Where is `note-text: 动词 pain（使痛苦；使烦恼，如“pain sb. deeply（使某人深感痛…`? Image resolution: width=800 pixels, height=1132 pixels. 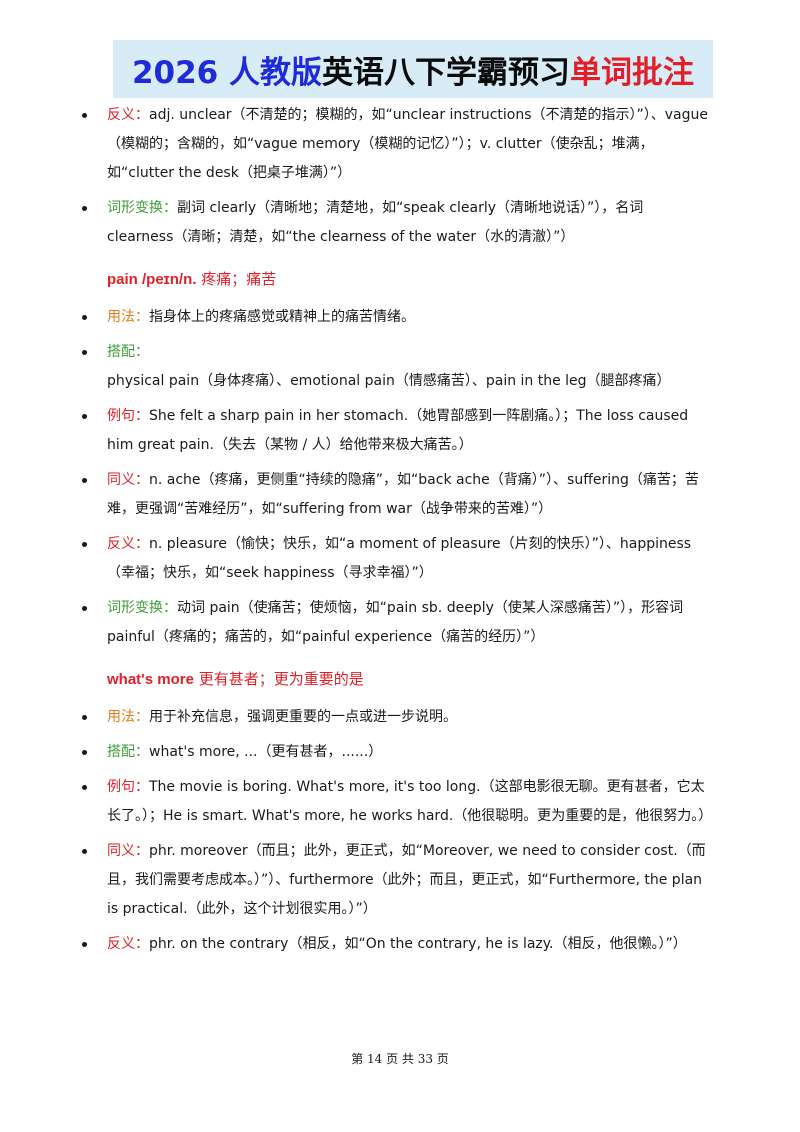
note-text: 动词 pain（使痛苦；使烦恼，如“pain sb. deeply（使某人深感痛… is located at coordinates (395, 622).